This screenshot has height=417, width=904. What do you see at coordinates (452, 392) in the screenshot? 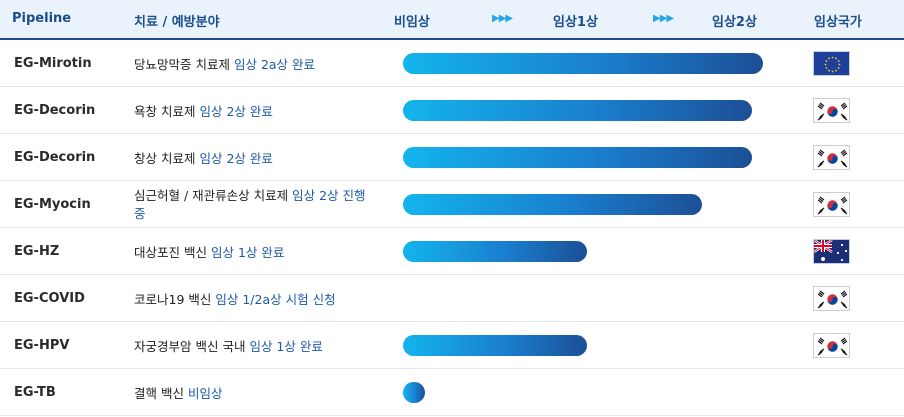
I see `table-row: EG-TB 결핵 백신 비임상` at bounding box center [452, 392].